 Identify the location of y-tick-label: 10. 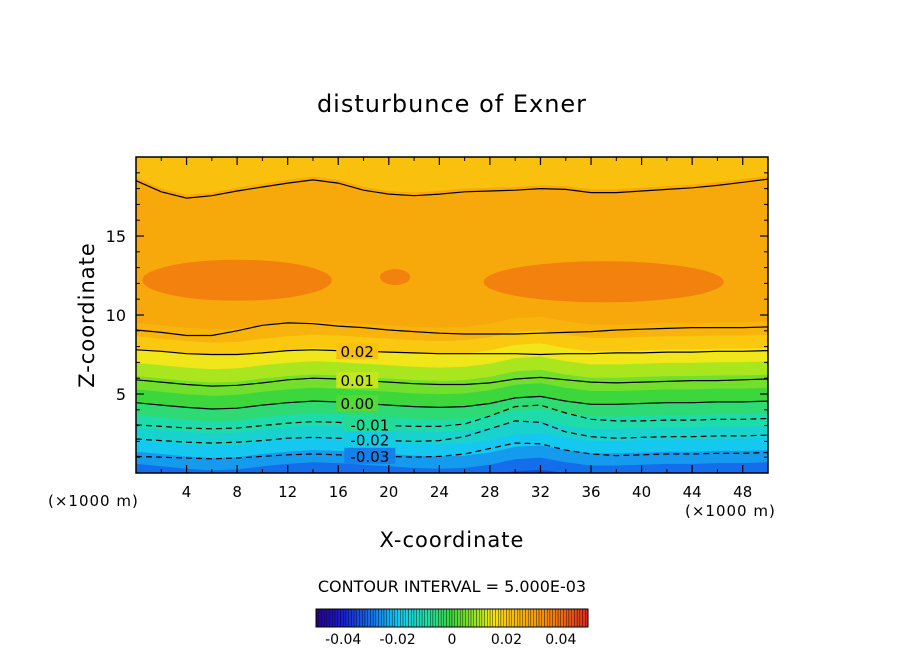
(116, 315).